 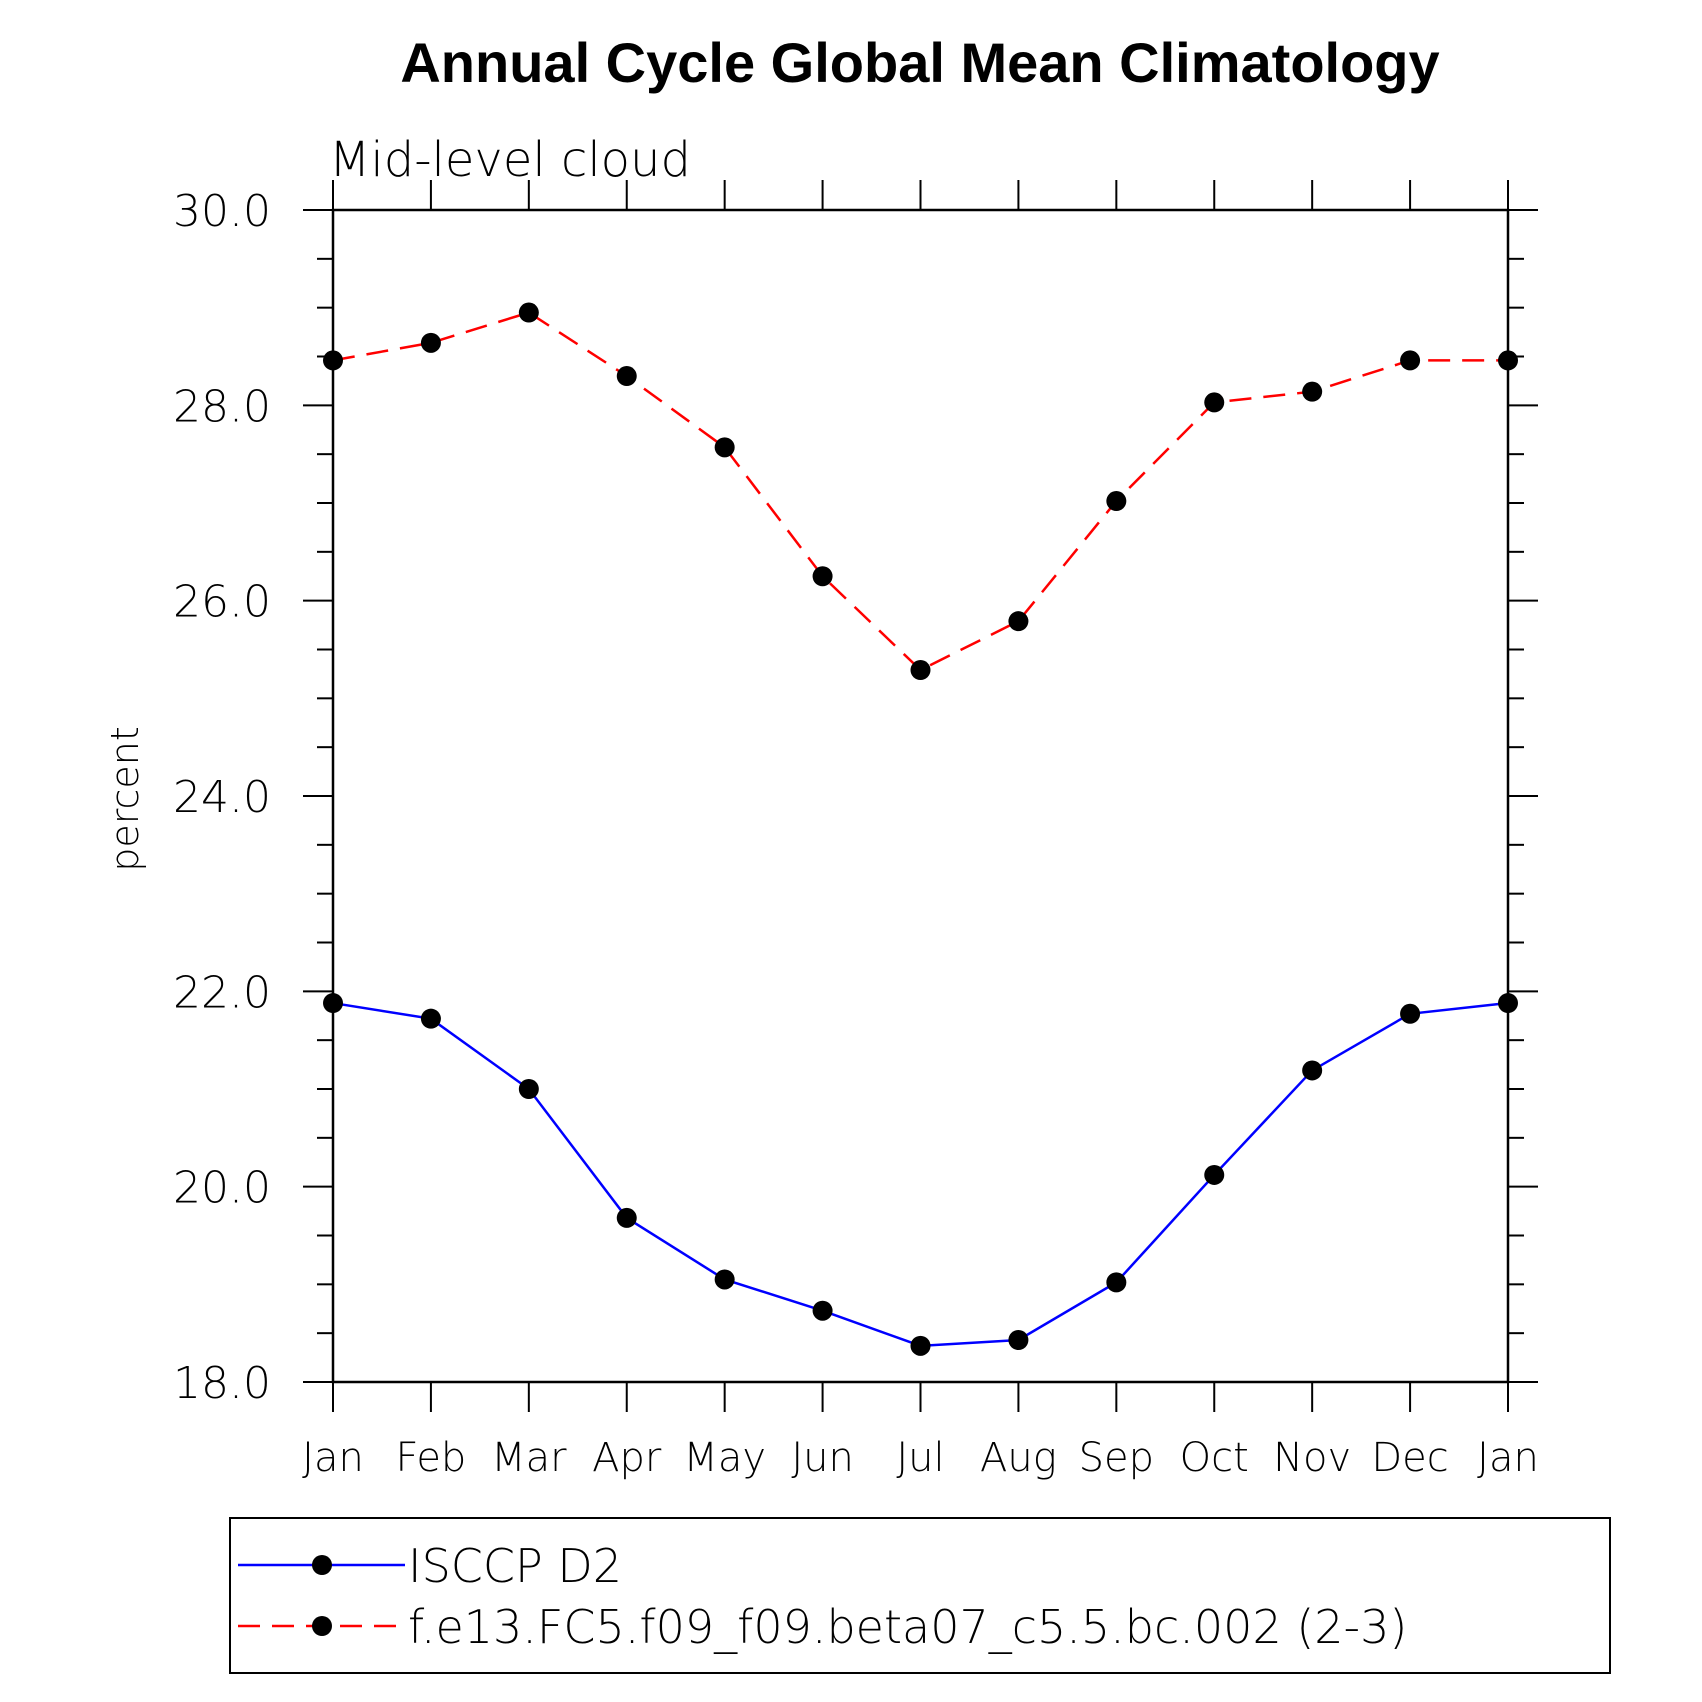 I want to click on y-tick-label: 28.0, so click(x=222, y=406).